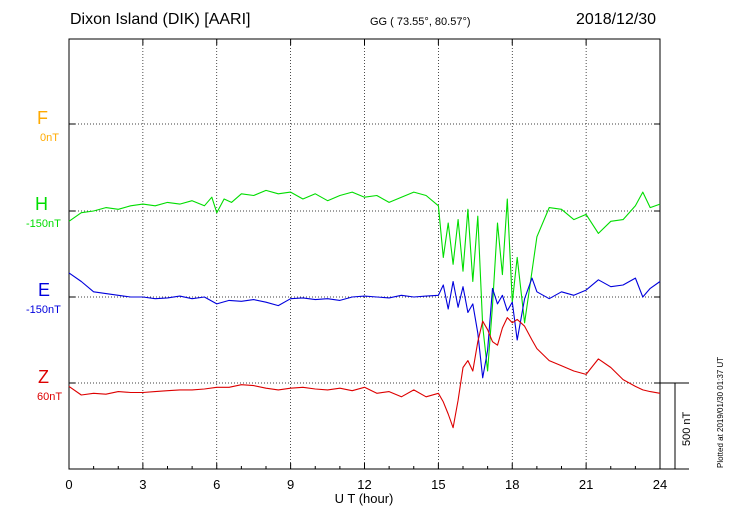 This screenshot has height=520, width=730. I want to click on channel-z-label: Z, so click(43, 377).